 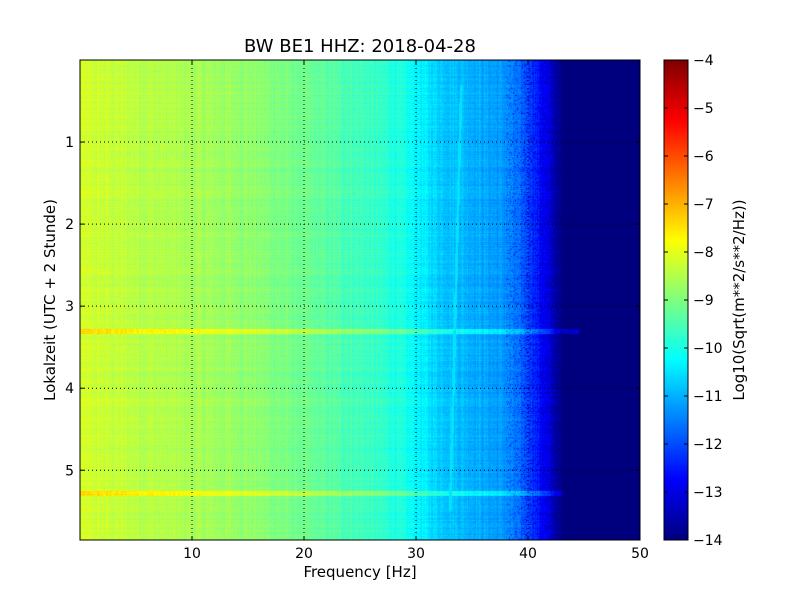 What do you see at coordinates (703, 61) in the screenshot?
I see `colorbar-tick-label: −4` at bounding box center [703, 61].